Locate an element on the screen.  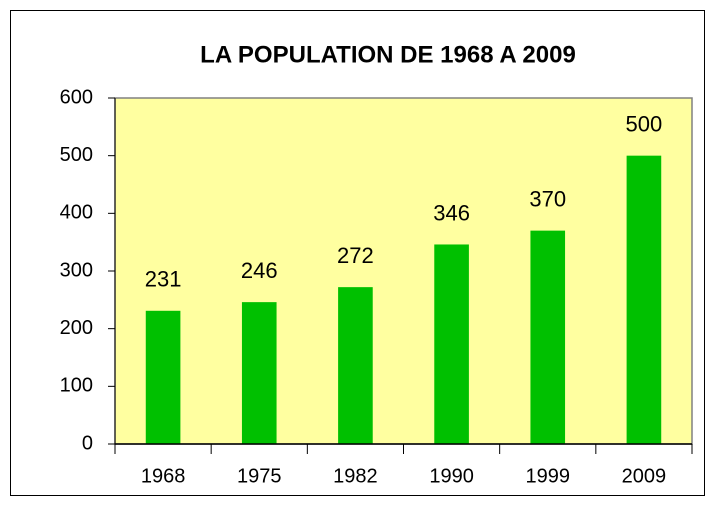
x-tick-label: 1990 is located at coordinates (451, 476).